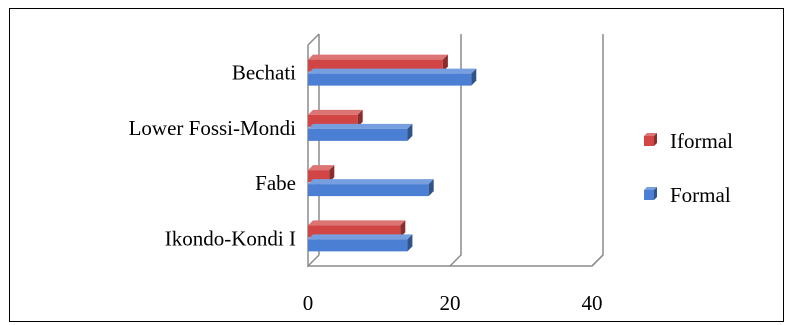 The height and width of the screenshot is (325, 795). I want to click on legend-item-formal: Formal, so click(687, 195).